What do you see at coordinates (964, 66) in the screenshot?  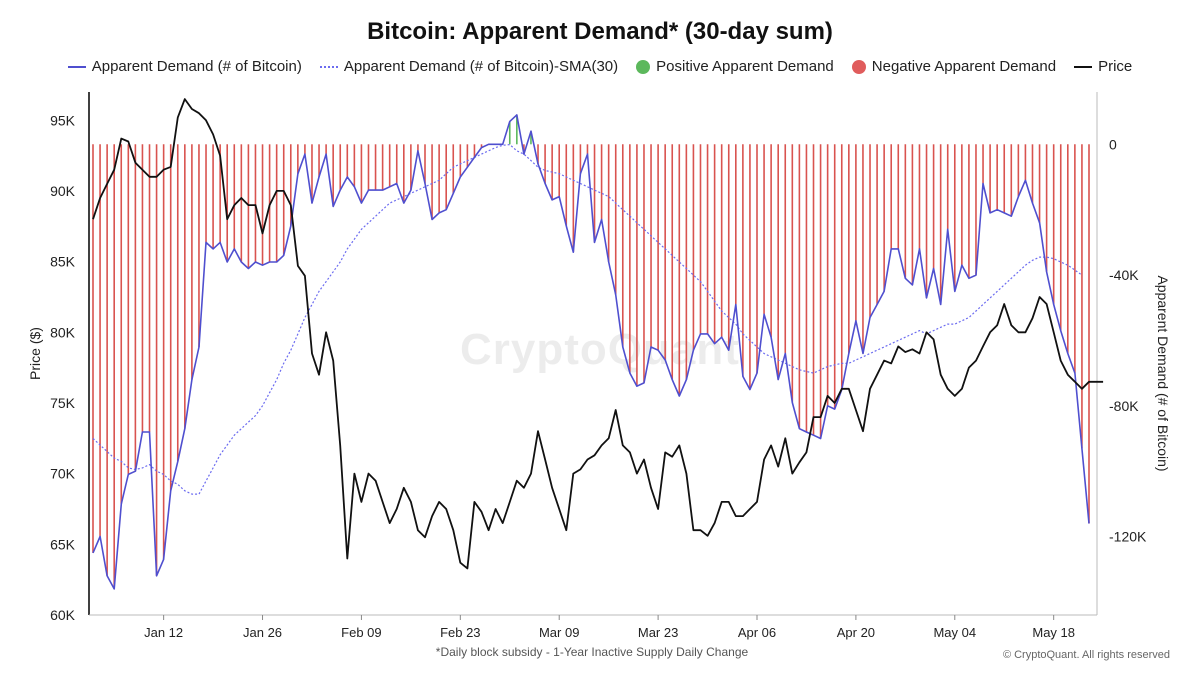 I see `legend-label: Negative Apparent Demand` at bounding box center [964, 66].